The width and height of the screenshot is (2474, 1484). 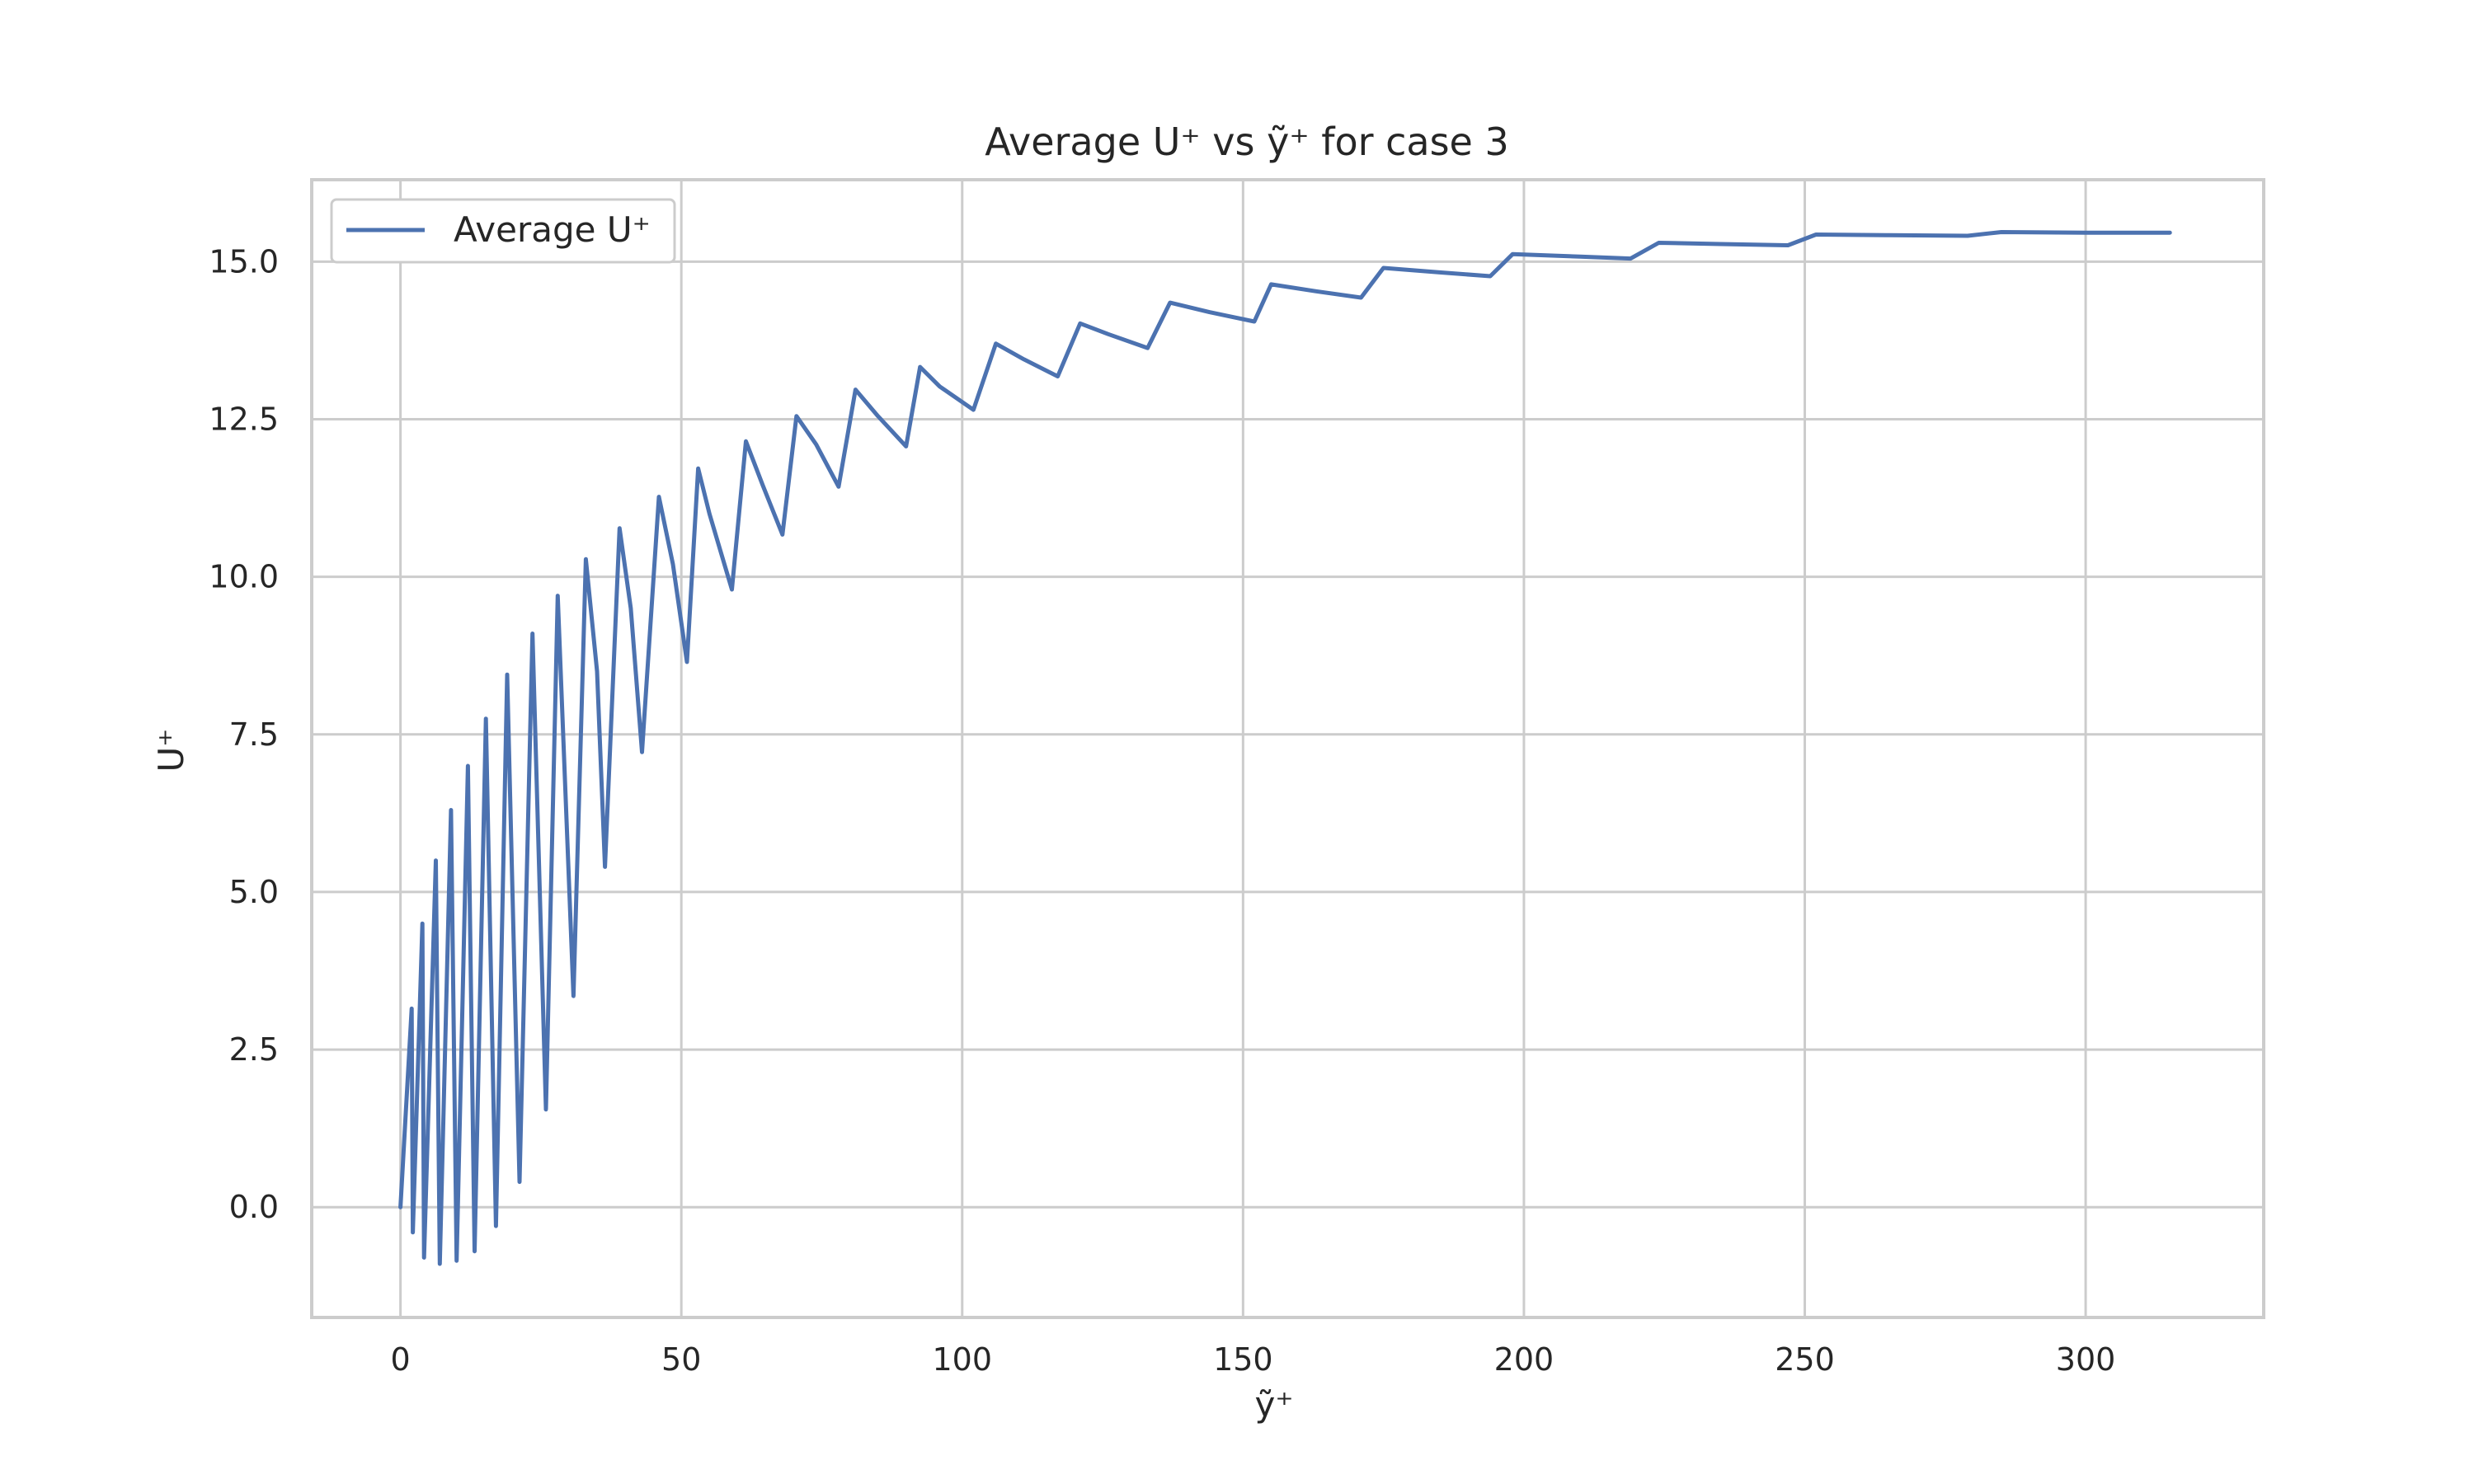 I want to click on legend-box, so click(x=503, y=231).